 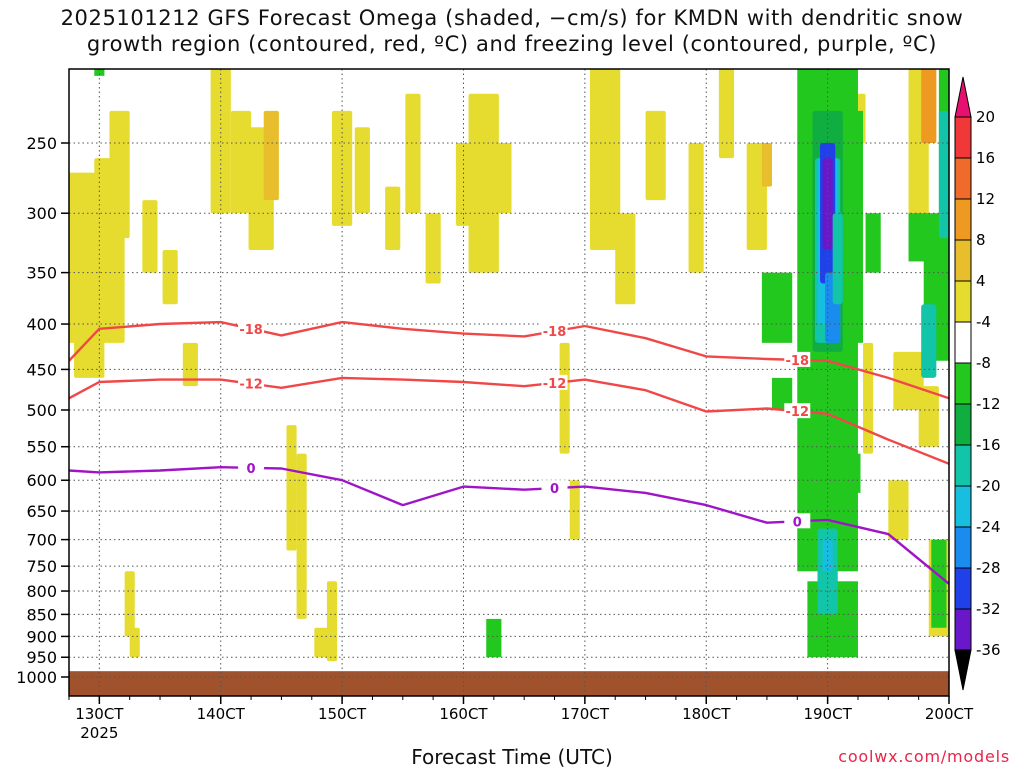 What do you see at coordinates (988, 609) in the screenshot?
I see `colorbar-label: -32` at bounding box center [988, 609].